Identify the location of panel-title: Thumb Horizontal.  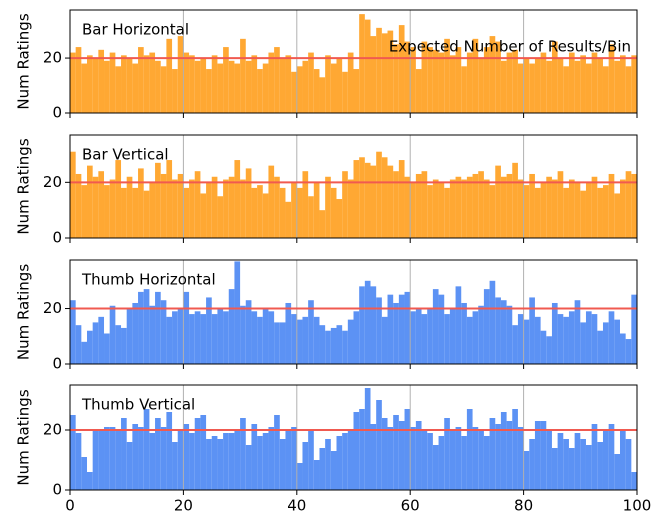
(148, 280).